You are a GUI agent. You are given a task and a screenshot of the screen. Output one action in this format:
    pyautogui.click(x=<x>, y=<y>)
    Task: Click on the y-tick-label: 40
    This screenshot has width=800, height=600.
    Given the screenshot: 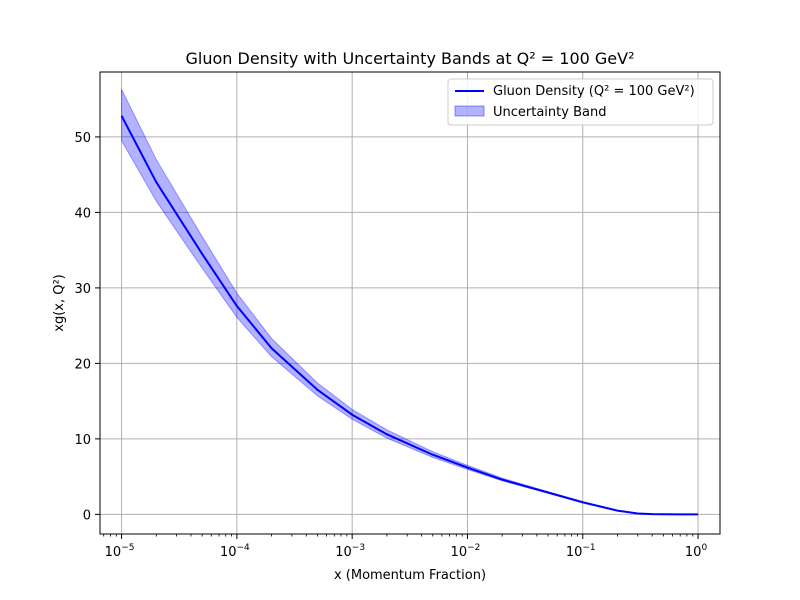 What is the action you would take?
    pyautogui.click(x=82, y=213)
    